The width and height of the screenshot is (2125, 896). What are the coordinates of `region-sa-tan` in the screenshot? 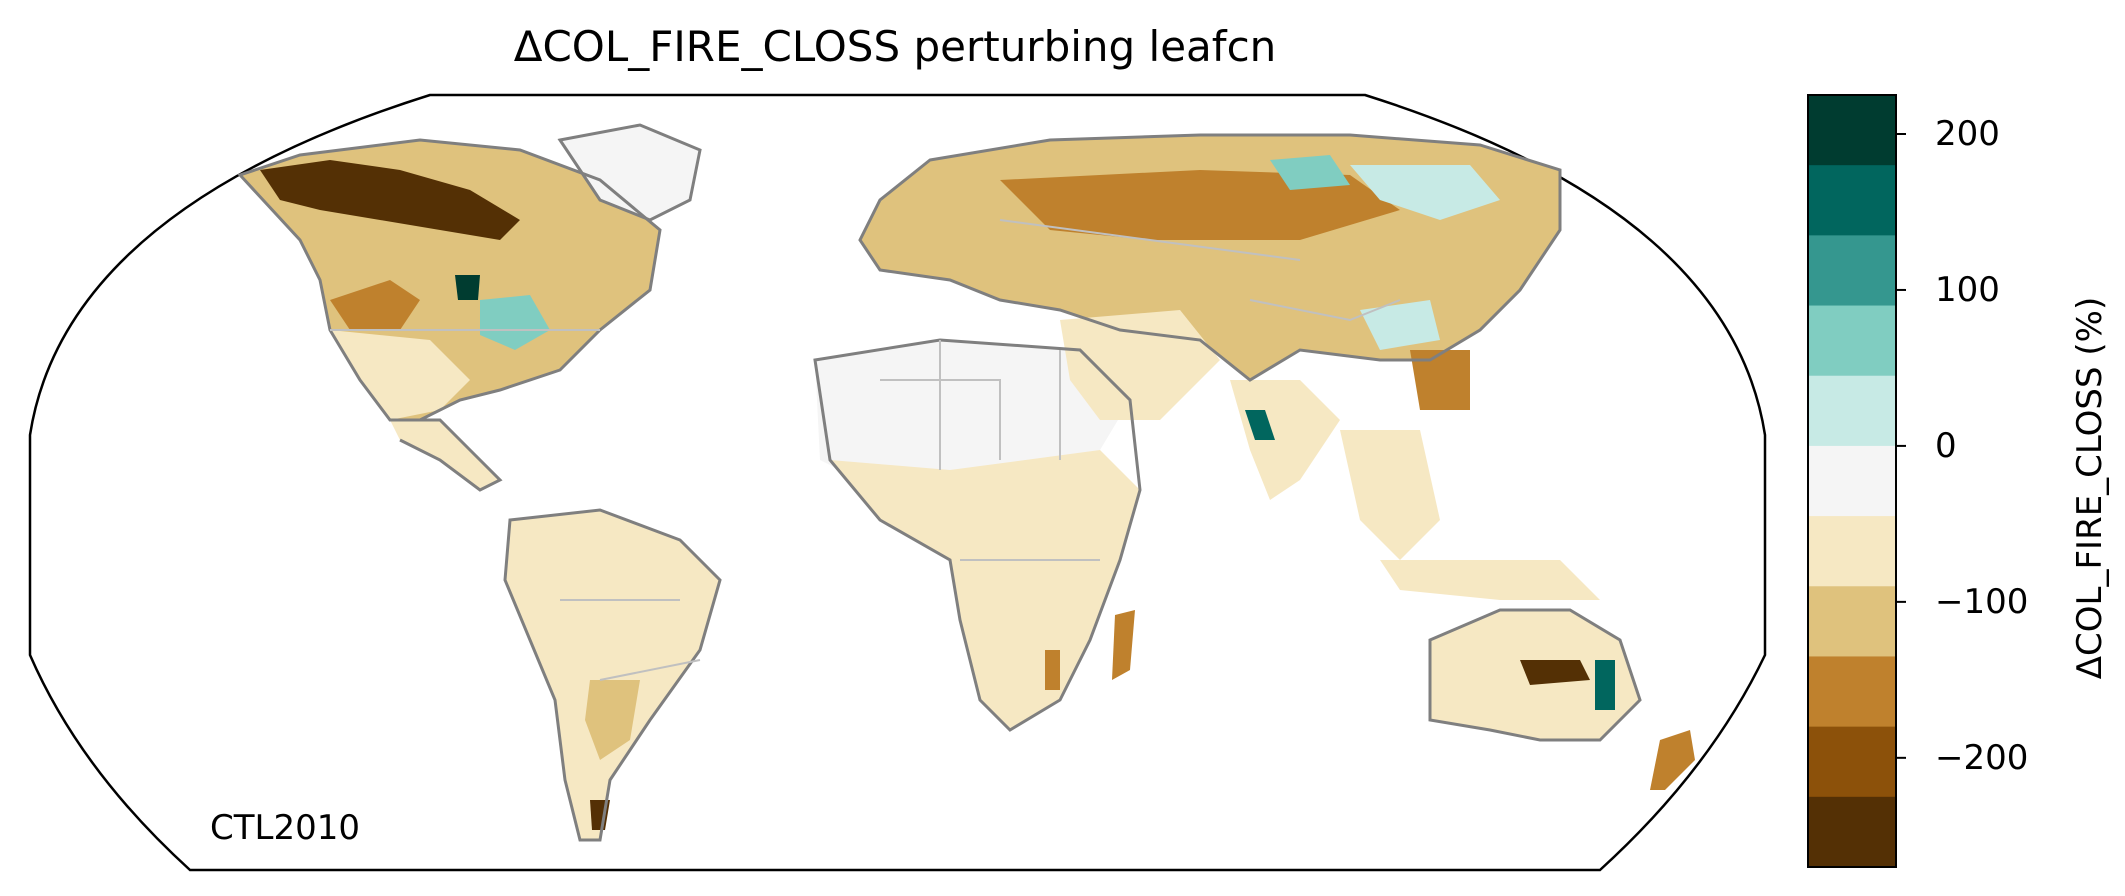 It's located at (612, 720).